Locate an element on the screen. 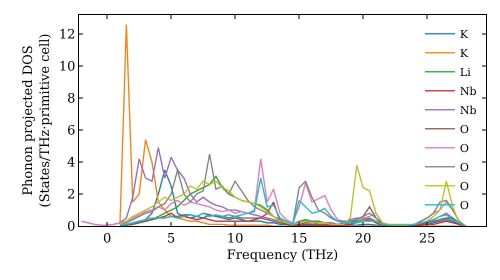  legend-label: Li is located at coordinates (466, 73).